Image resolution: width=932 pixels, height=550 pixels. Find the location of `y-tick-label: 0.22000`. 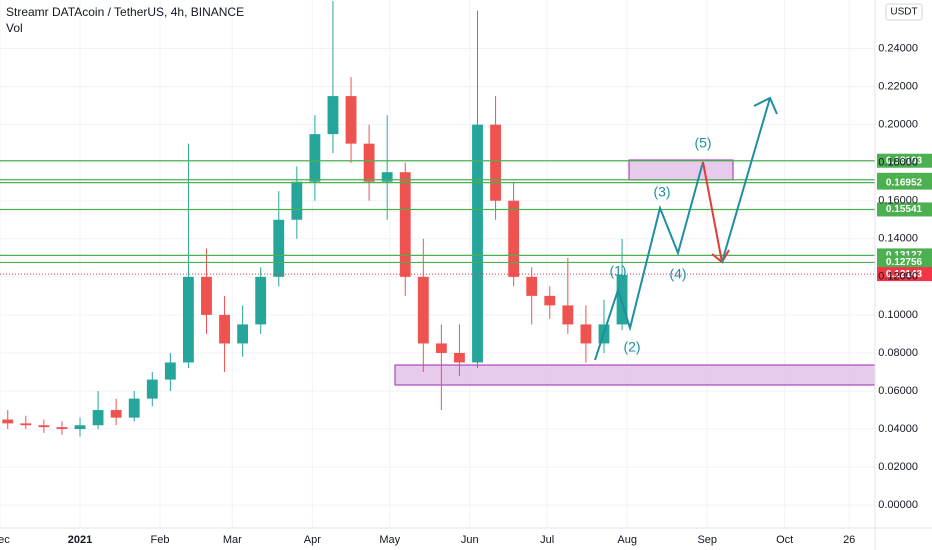

y-tick-label: 0.22000 is located at coordinates (898, 86).